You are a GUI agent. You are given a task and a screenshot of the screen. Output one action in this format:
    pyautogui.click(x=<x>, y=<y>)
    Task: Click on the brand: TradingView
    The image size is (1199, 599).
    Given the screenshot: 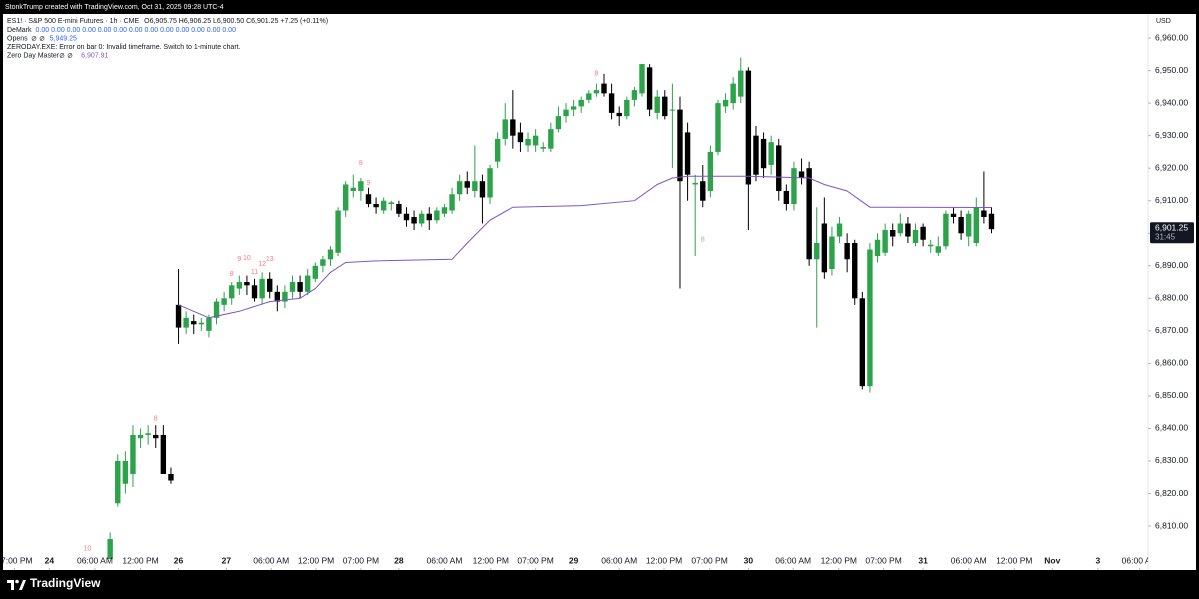 What is the action you would take?
    pyautogui.click(x=65, y=583)
    